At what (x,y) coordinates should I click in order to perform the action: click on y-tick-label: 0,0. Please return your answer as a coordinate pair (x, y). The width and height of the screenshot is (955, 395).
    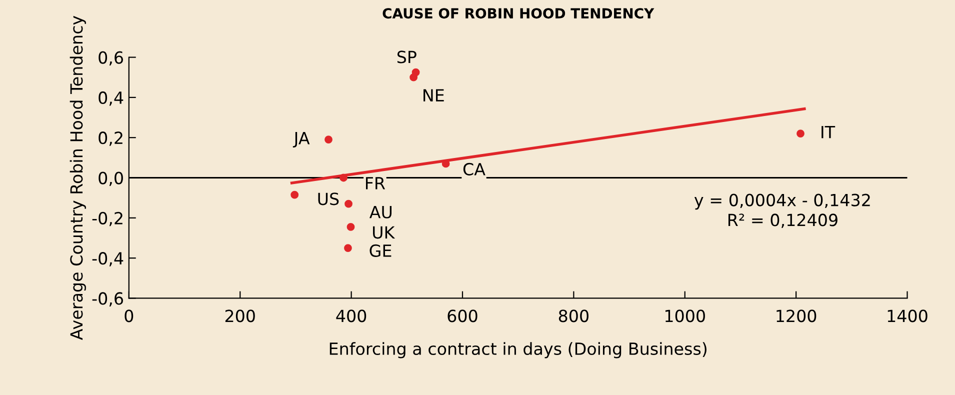
    Looking at the image, I should click on (110, 179).